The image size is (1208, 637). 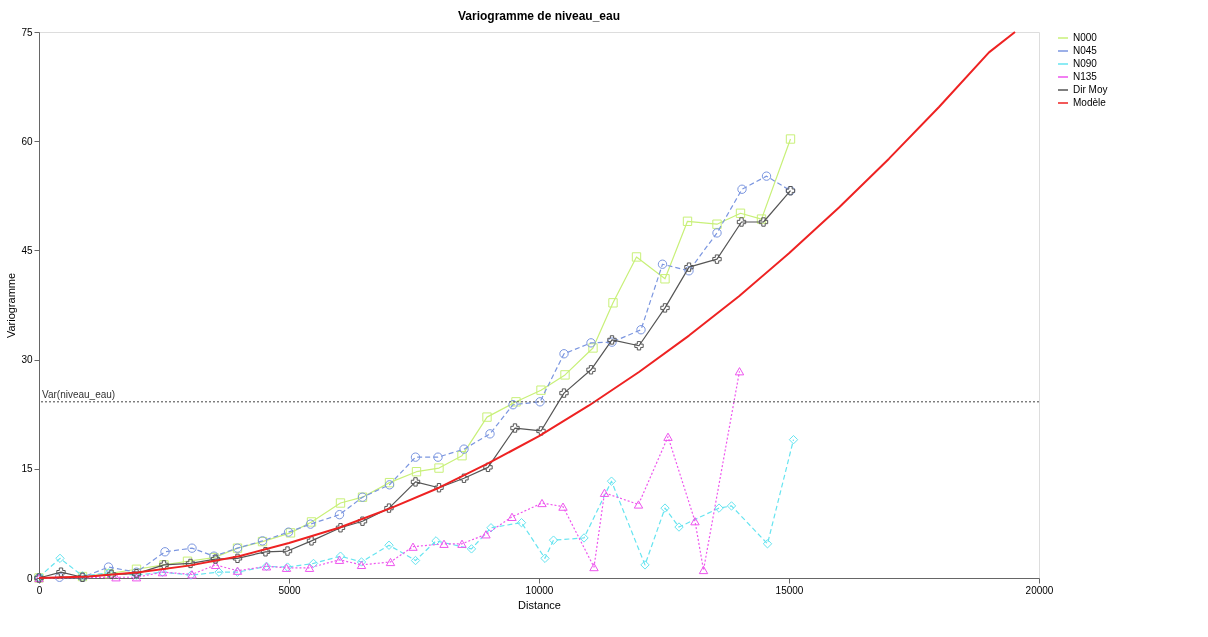 What do you see at coordinates (539, 590) in the screenshot?
I see `x-tick-label: 10000` at bounding box center [539, 590].